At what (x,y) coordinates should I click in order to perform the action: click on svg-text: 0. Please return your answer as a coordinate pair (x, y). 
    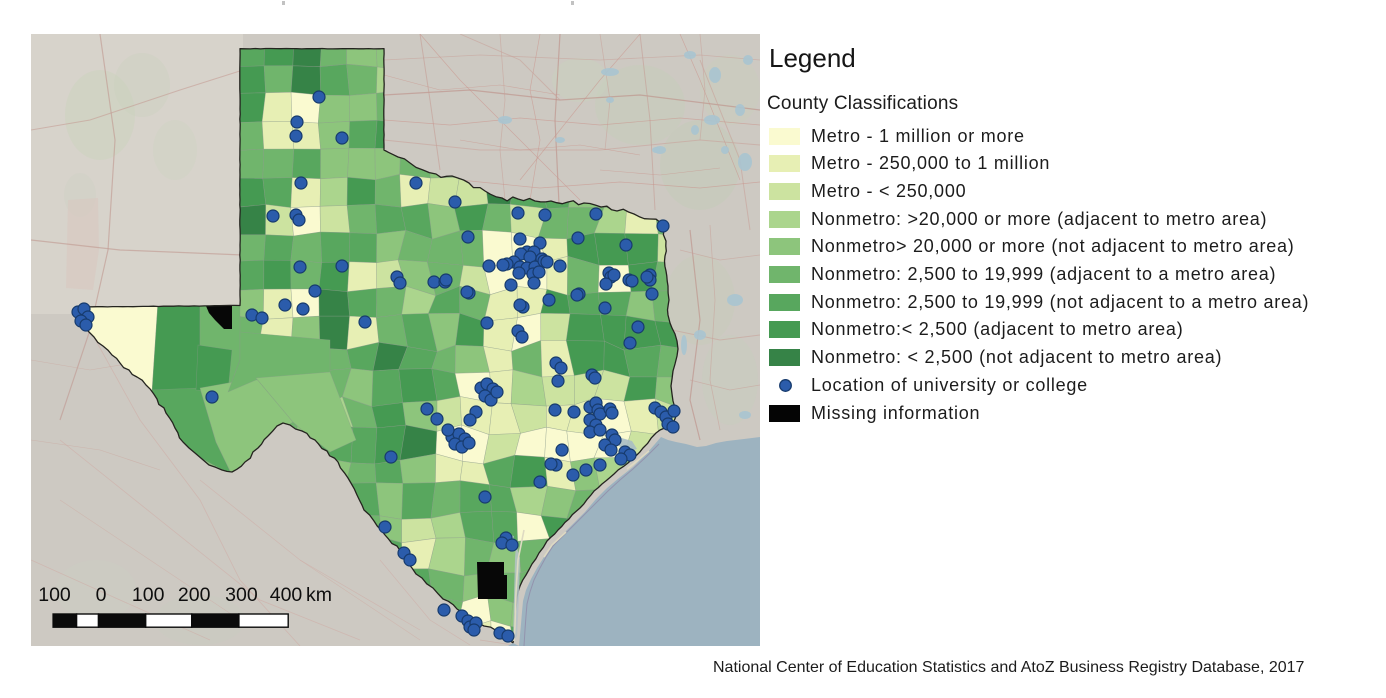
    Looking at the image, I should click on (101, 595).